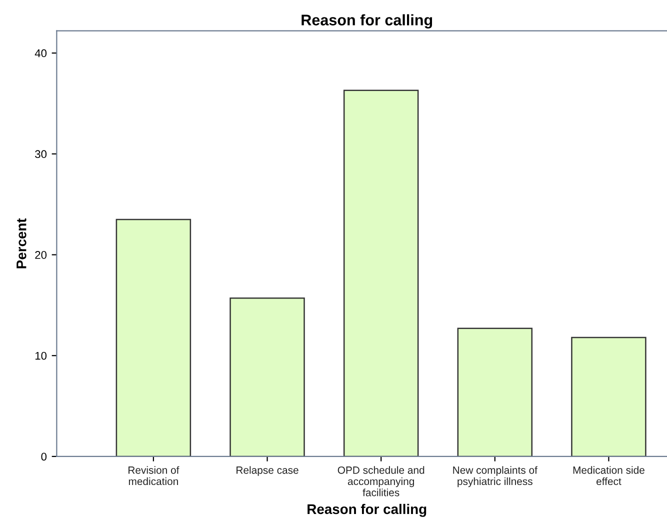 The height and width of the screenshot is (532, 667). I want to click on x-tick-label: Revision of medication, so click(154, 476).